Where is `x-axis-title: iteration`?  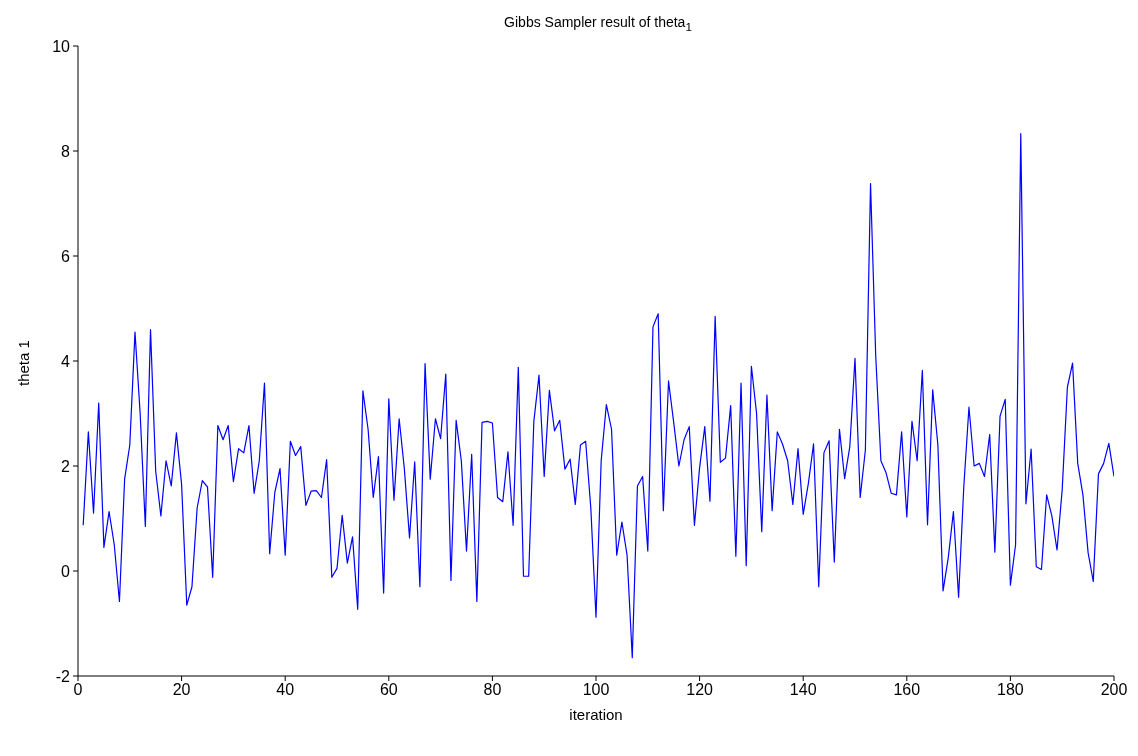 x-axis-title: iteration is located at coordinates (596, 714).